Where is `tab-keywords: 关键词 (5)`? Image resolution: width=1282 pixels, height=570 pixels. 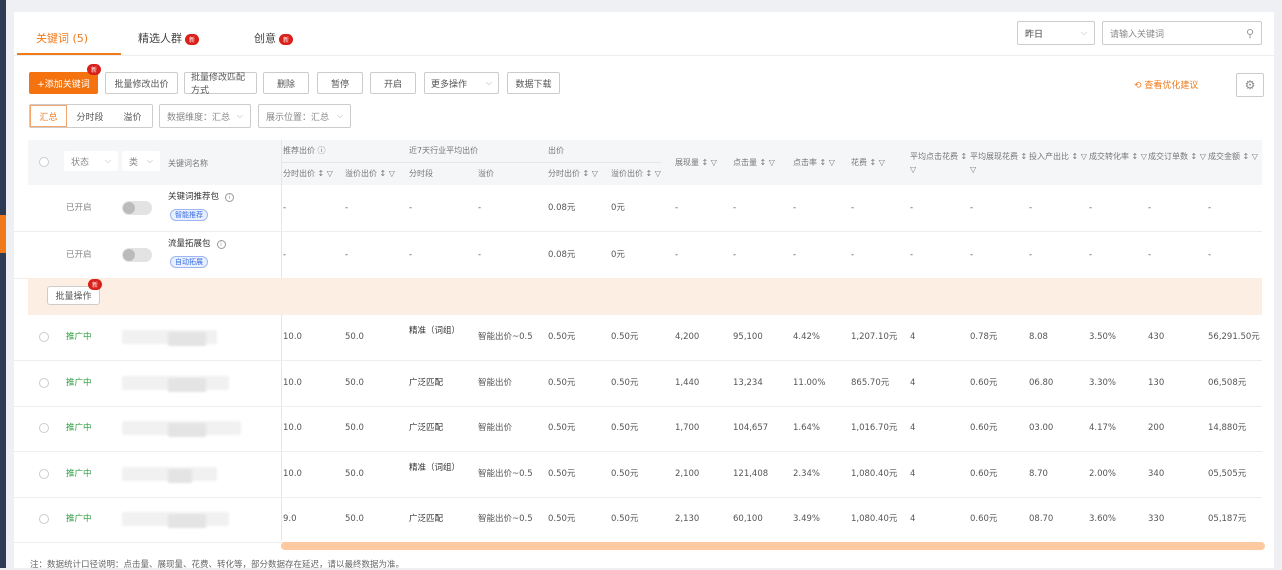
tab-keywords: 关键词 (5) is located at coordinates (62, 38).